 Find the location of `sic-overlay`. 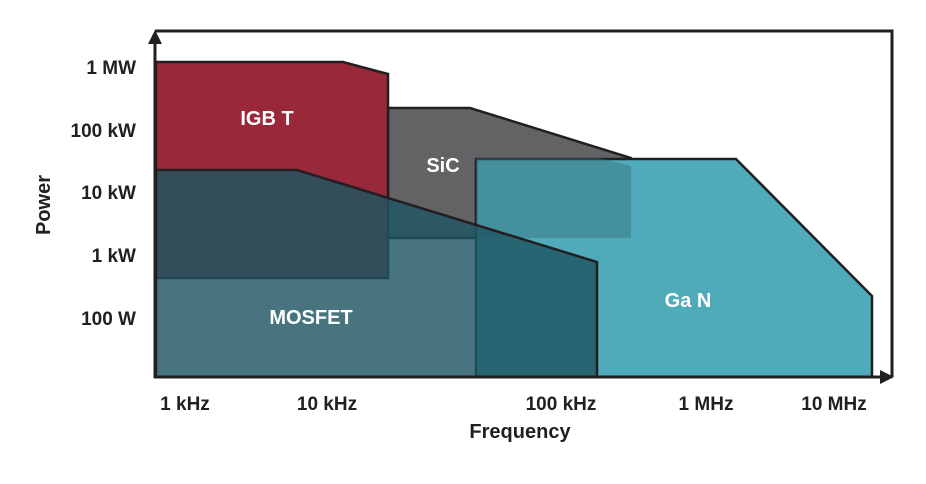

sic-overlay is located at coordinates (553, 198).